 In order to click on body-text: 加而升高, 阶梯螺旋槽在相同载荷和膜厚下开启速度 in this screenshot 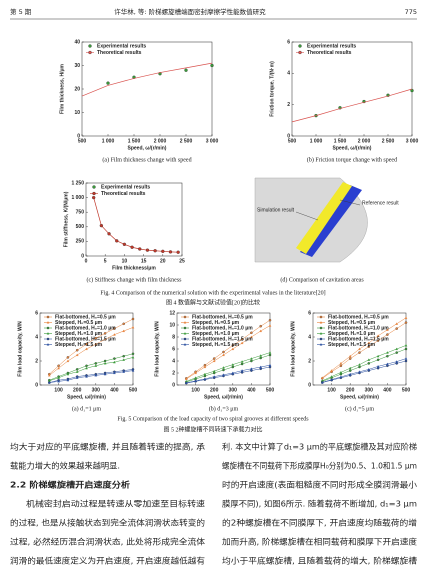, I will do `click(319, 542)`.